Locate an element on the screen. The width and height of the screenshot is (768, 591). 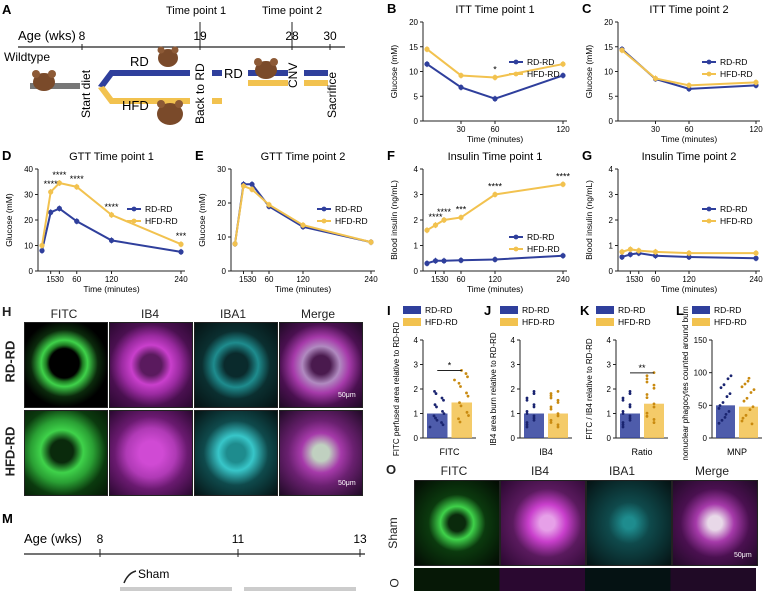
chart-title: ITT Time point 1 is located at coordinates (494, 10).